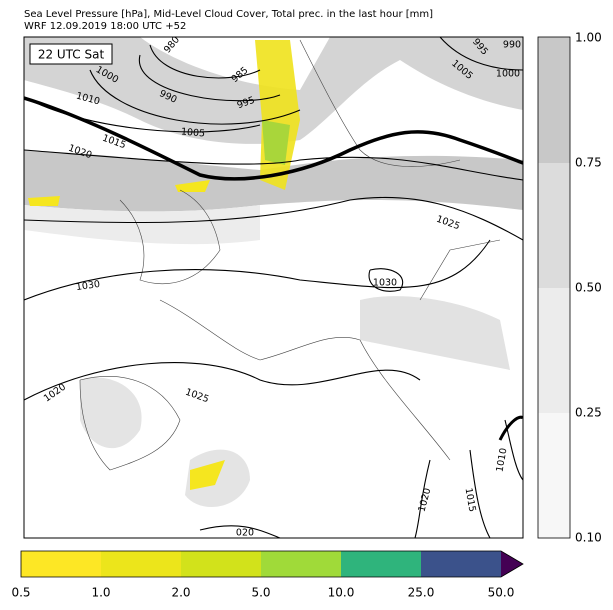 The height and width of the screenshot is (610, 613). Describe the element at coordinates (588, 538) in the screenshot. I see `cloud-tick-label: 0.10` at that location.